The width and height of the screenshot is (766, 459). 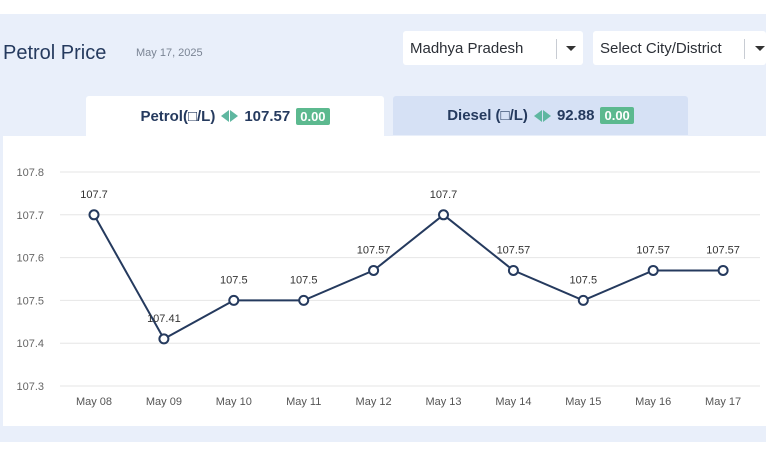 What do you see at coordinates (661, 48) in the screenshot?
I see `city-select-placeholder: Select City/District` at bounding box center [661, 48].